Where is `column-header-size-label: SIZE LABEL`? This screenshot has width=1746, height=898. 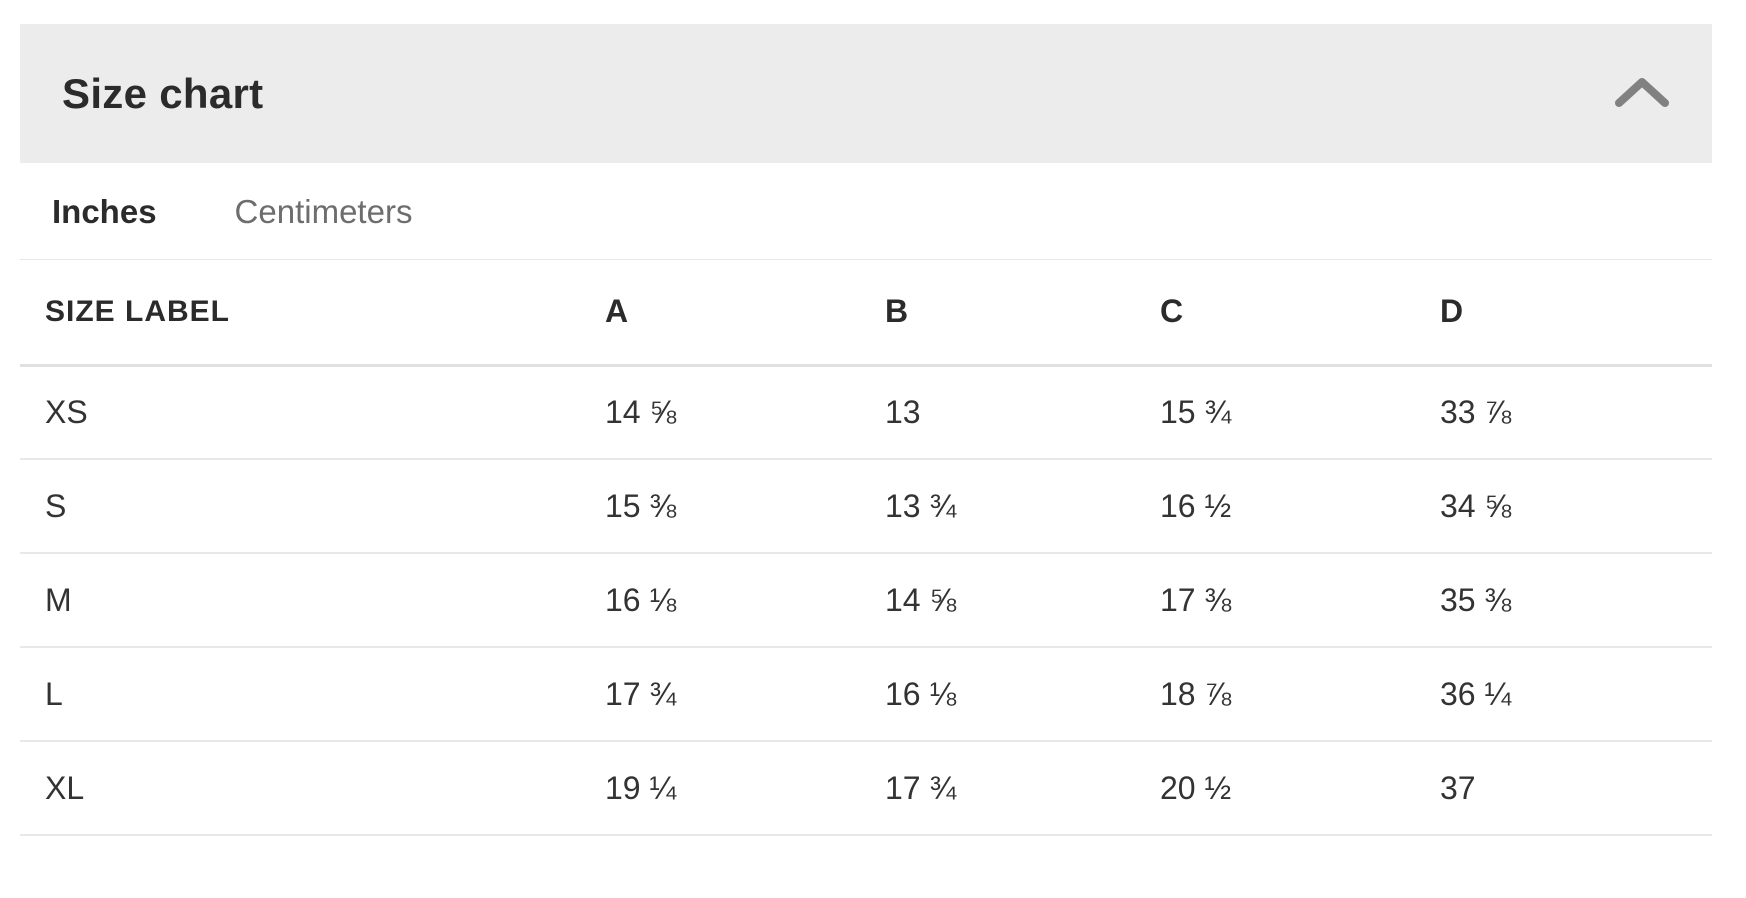
column-header-size-label: SIZE LABEL is located at coordinates (312, 313).